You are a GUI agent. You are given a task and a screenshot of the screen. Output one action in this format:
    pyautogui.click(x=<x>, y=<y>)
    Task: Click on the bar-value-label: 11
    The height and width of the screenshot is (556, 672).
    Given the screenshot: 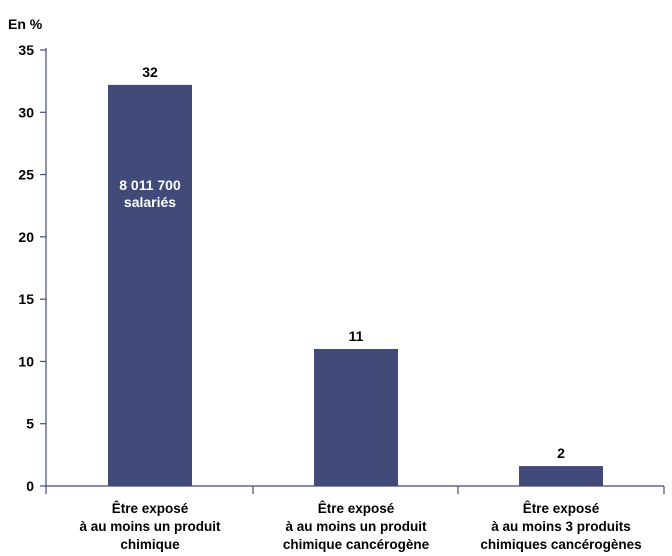 What is the action you would take?
    pyautogui.click(x=356, y=336)
    